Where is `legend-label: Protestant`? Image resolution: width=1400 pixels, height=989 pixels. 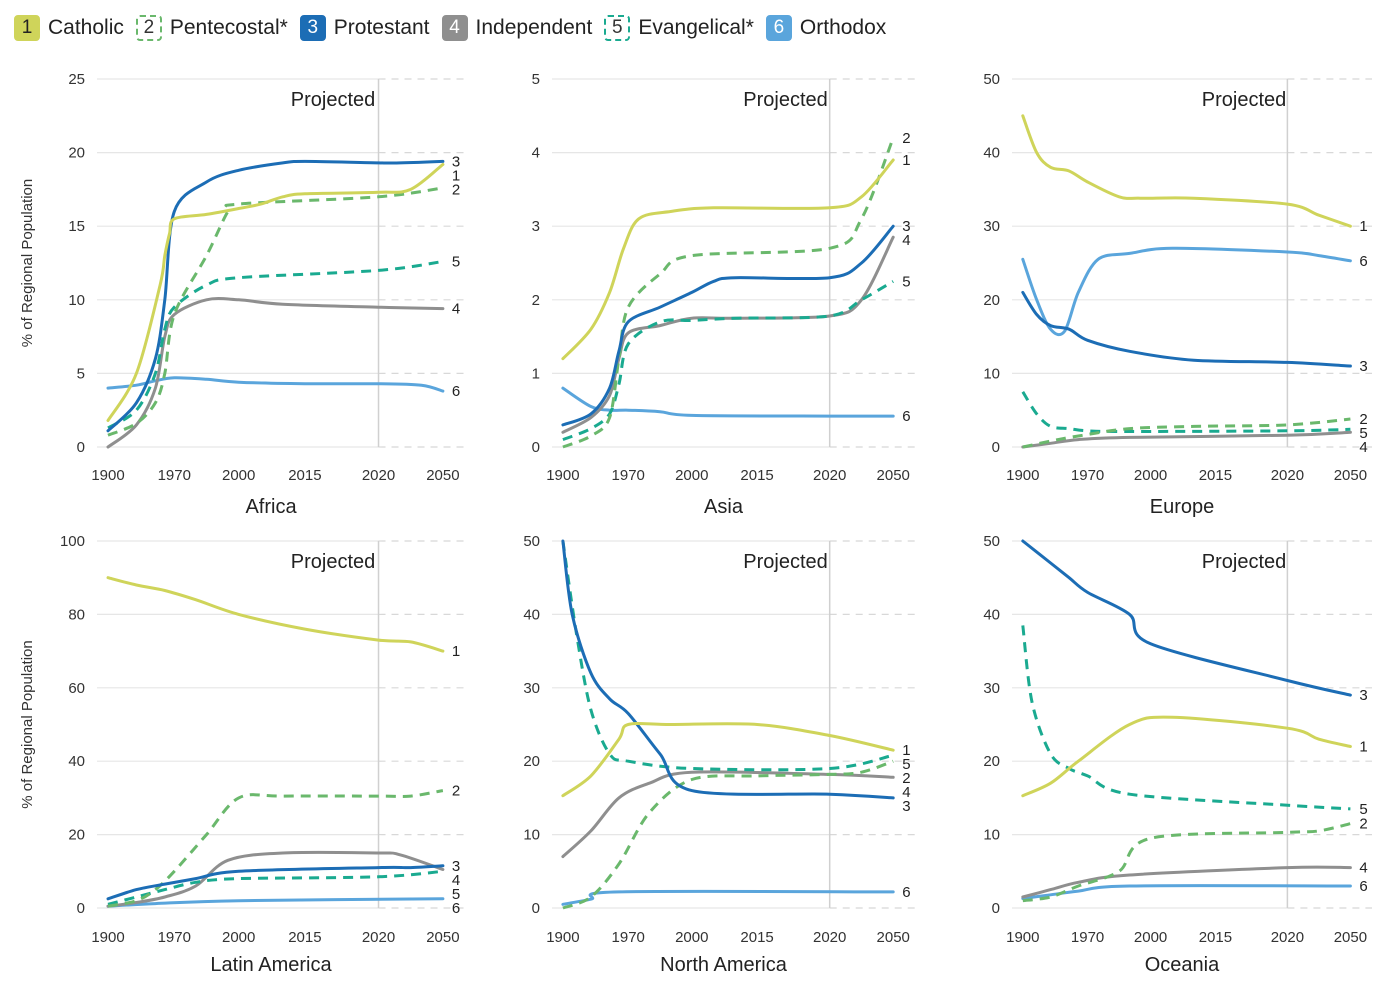 legend-label: Protestant is located at coordinates (381, 27).